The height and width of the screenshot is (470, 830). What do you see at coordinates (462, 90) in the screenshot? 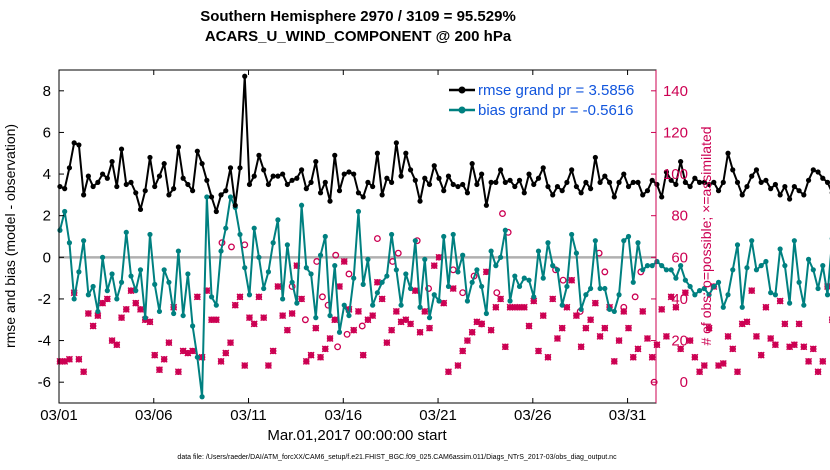
I see `legend-rmse-marker` at bounding box center [462, 90].